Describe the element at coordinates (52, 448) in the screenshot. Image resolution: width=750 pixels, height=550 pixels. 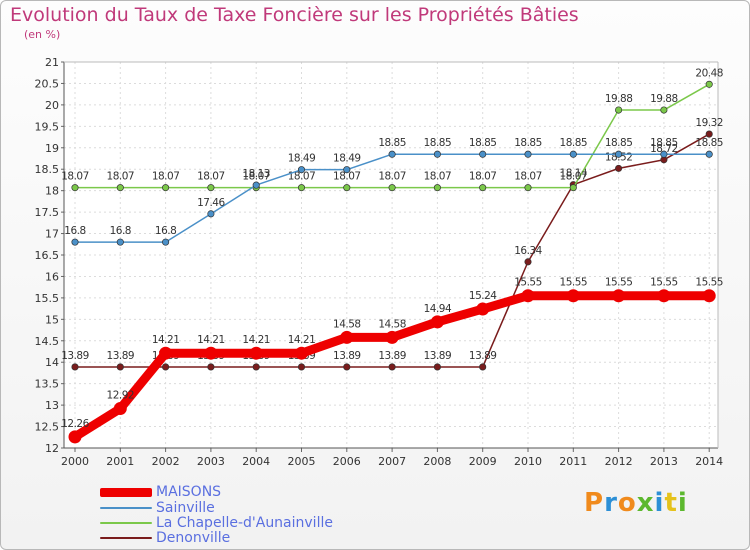
I see `y-tick-label: 12` at that location.